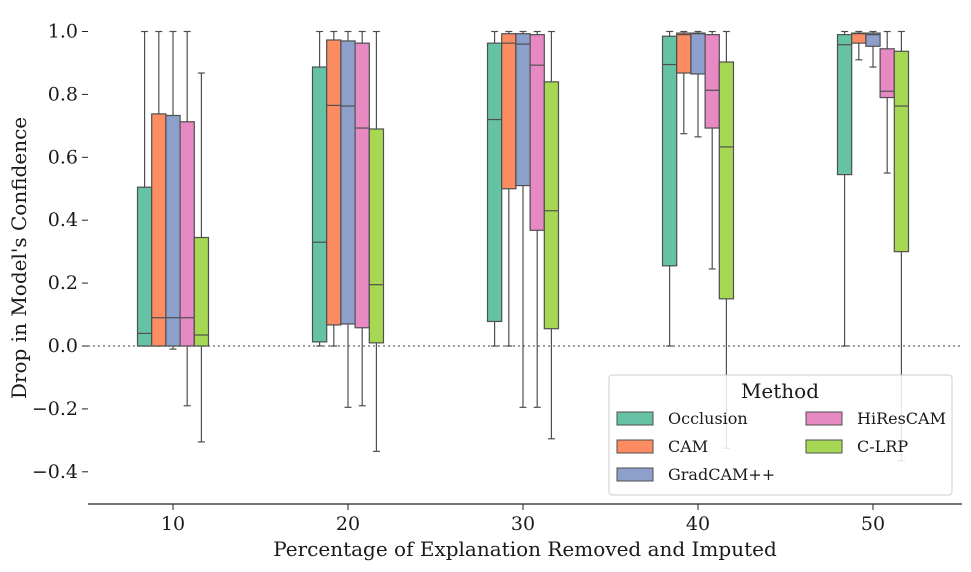 This screenshot has width=971, height=572. Describe the element at coordinates (523, 219) in the screenshot. I see `box-gradcam--30` at that location.